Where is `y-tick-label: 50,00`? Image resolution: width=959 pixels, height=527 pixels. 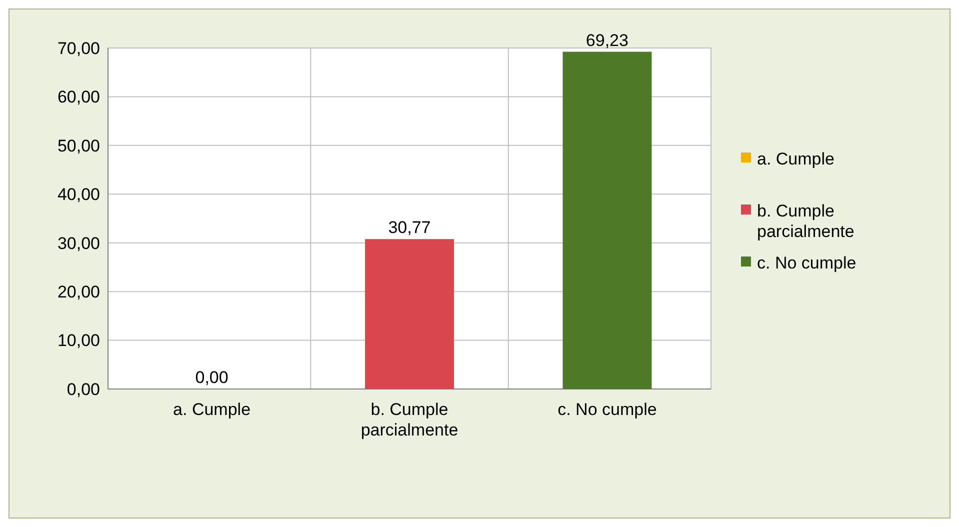 y-tick-label: 50,00 is located at coordinates (78, 146).